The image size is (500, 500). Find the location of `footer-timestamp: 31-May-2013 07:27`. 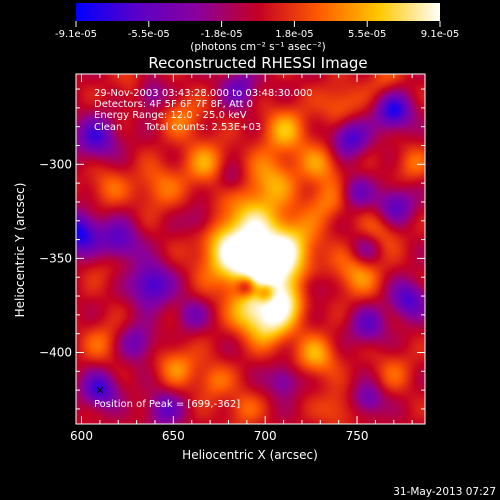

footer-timestamp: 31-May-2013 07:27 is located at coordinates (444, 492).